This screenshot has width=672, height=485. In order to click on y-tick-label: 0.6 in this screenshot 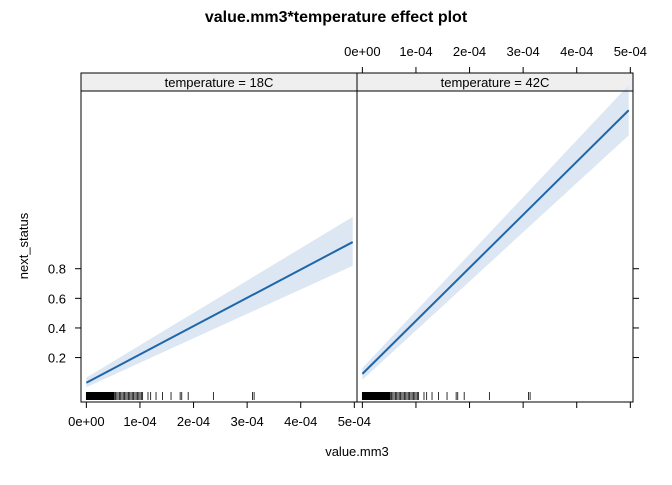, I will do `click(57, 298)`.